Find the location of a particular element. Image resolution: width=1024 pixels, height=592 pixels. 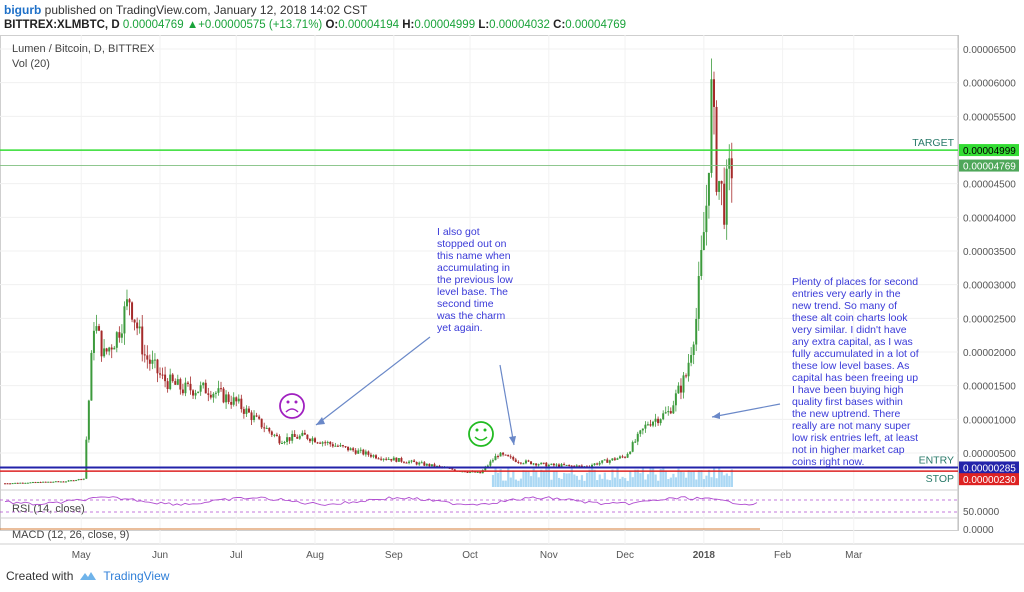

up-arrow-icon: ▲ is located at coordinates (192, 25).